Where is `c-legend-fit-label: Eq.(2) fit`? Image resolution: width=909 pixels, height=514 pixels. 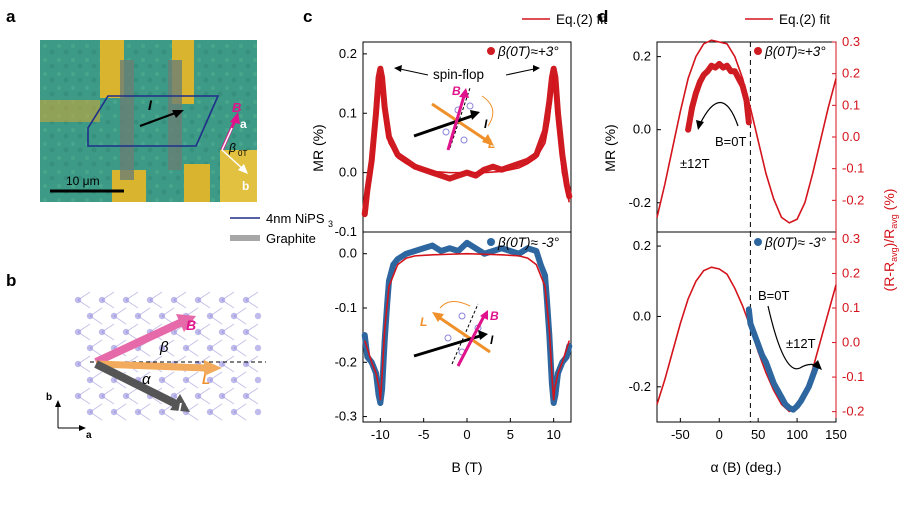
c-legend-fit-label: Eq.(2) fit is located at coordinates (581, 19).